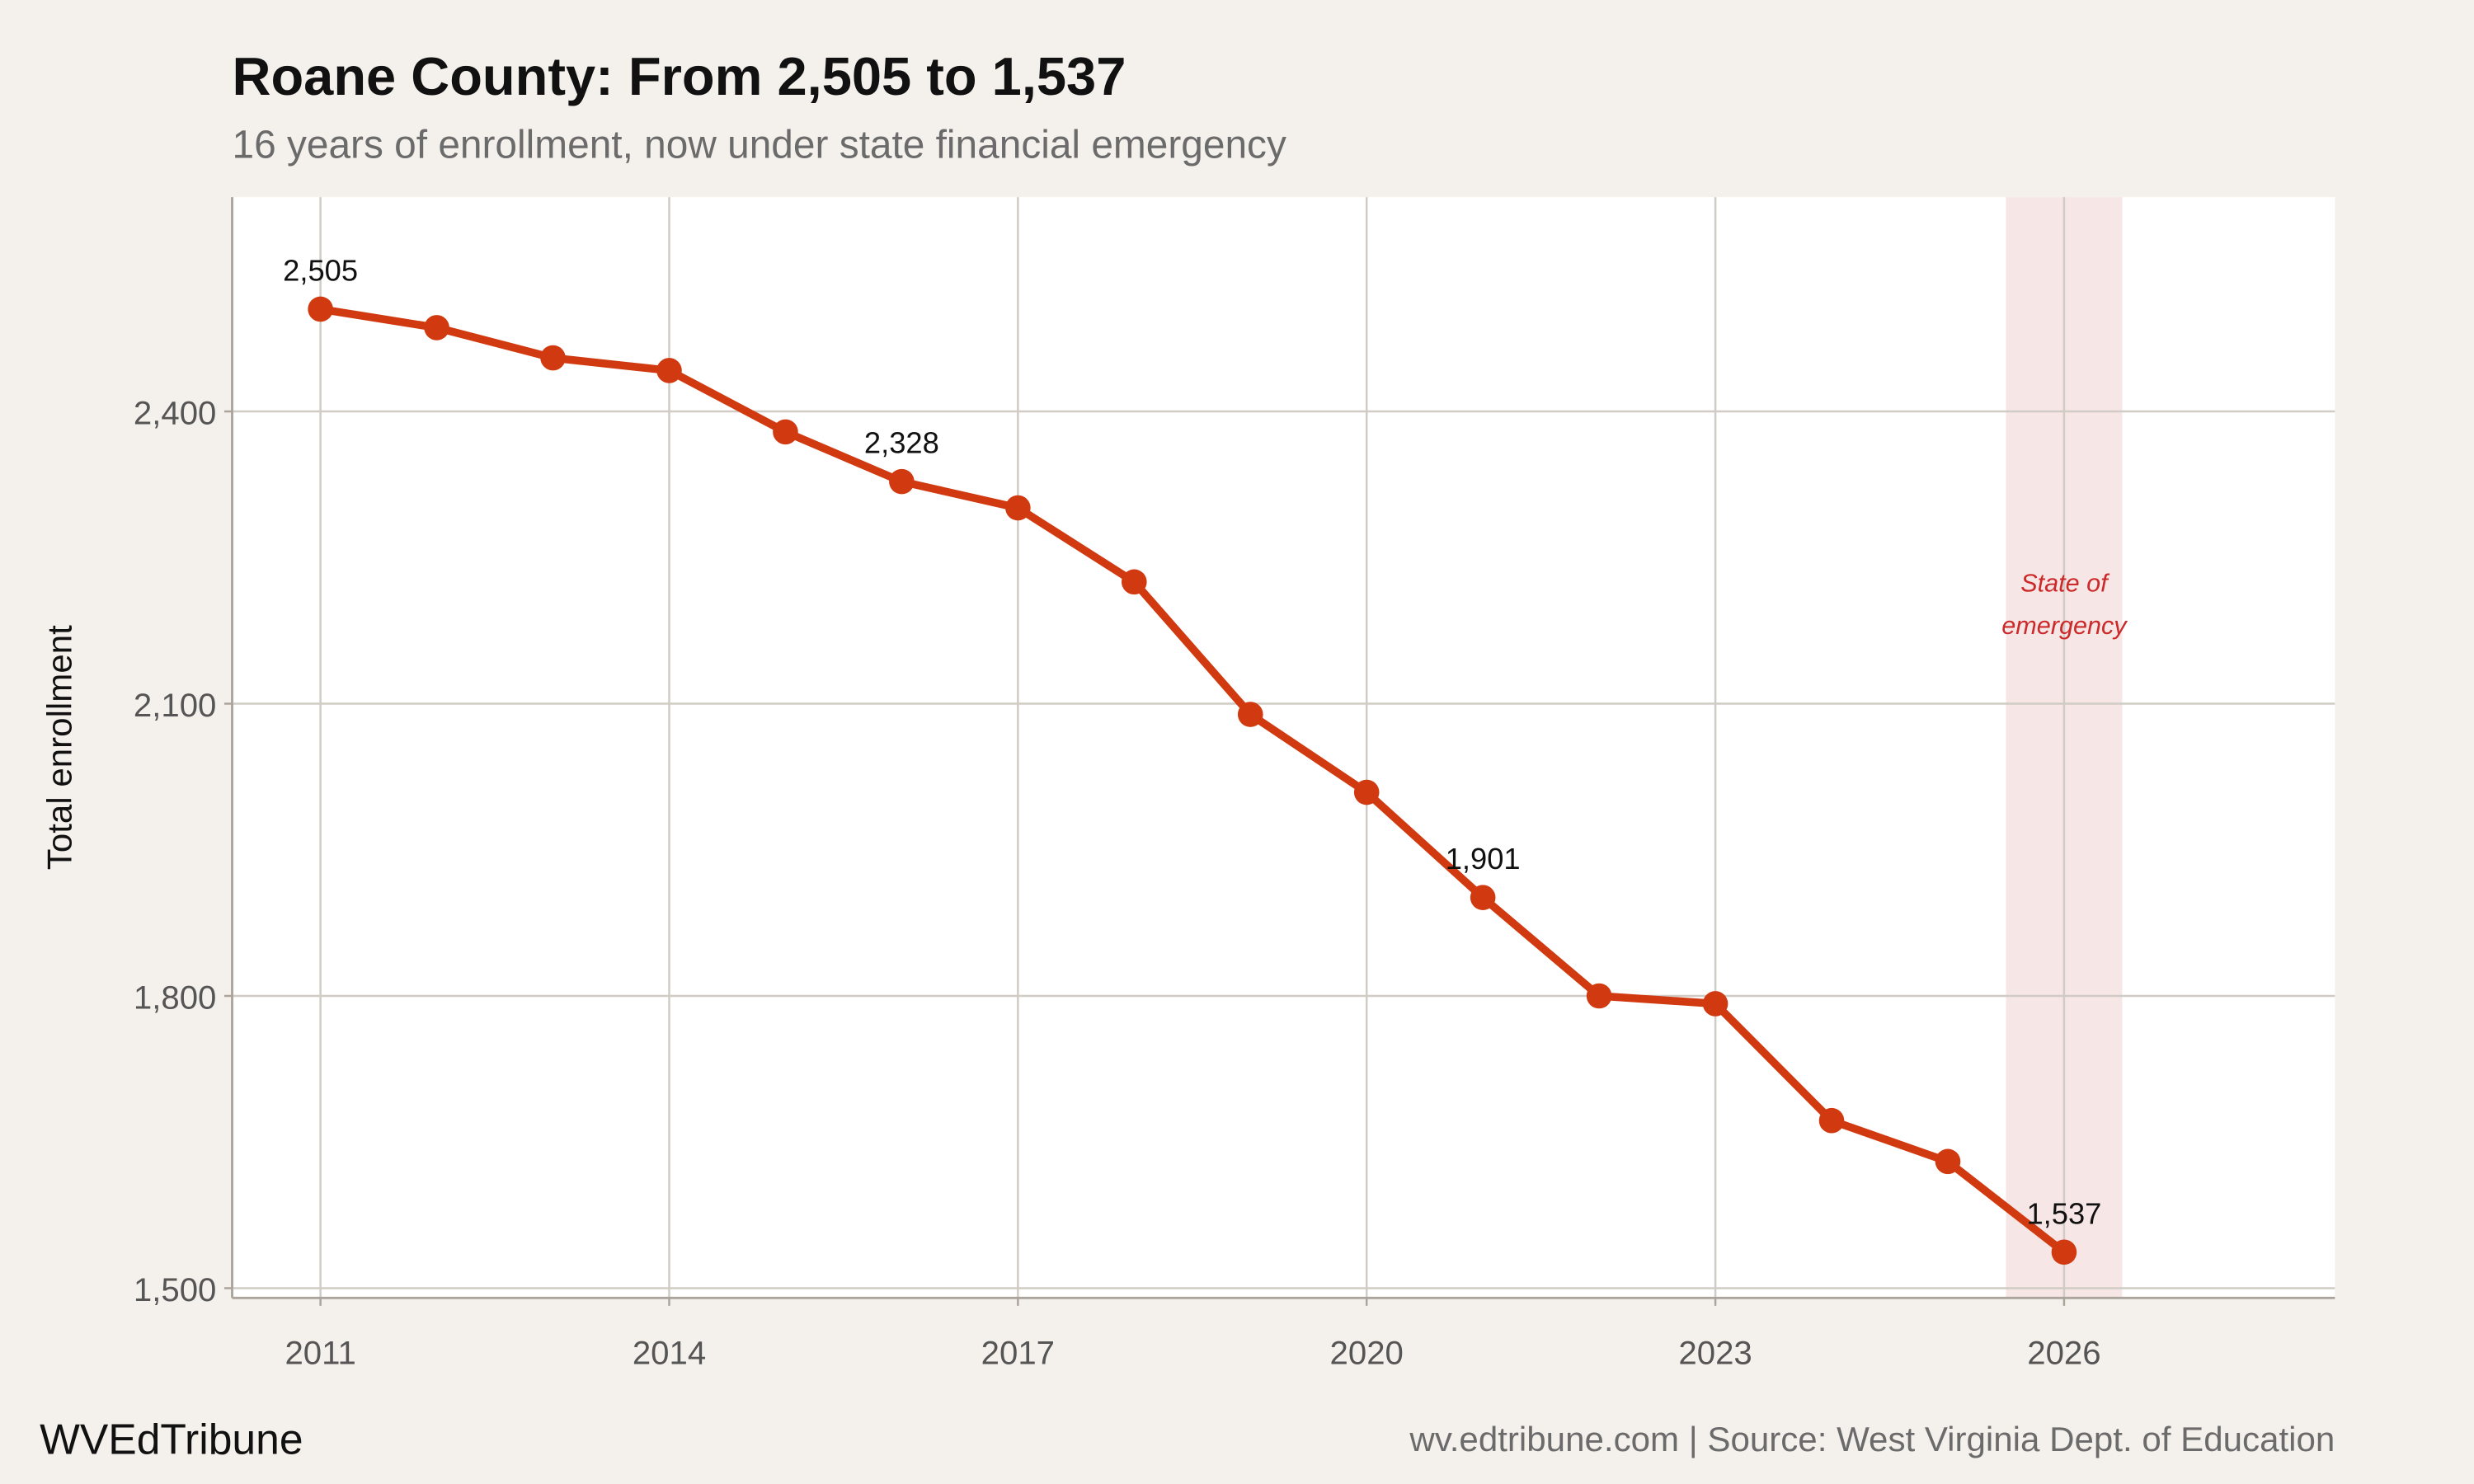  Describe the element at coordinates (902, 481) in the screenshot. I see `data-point-2016` at that location.